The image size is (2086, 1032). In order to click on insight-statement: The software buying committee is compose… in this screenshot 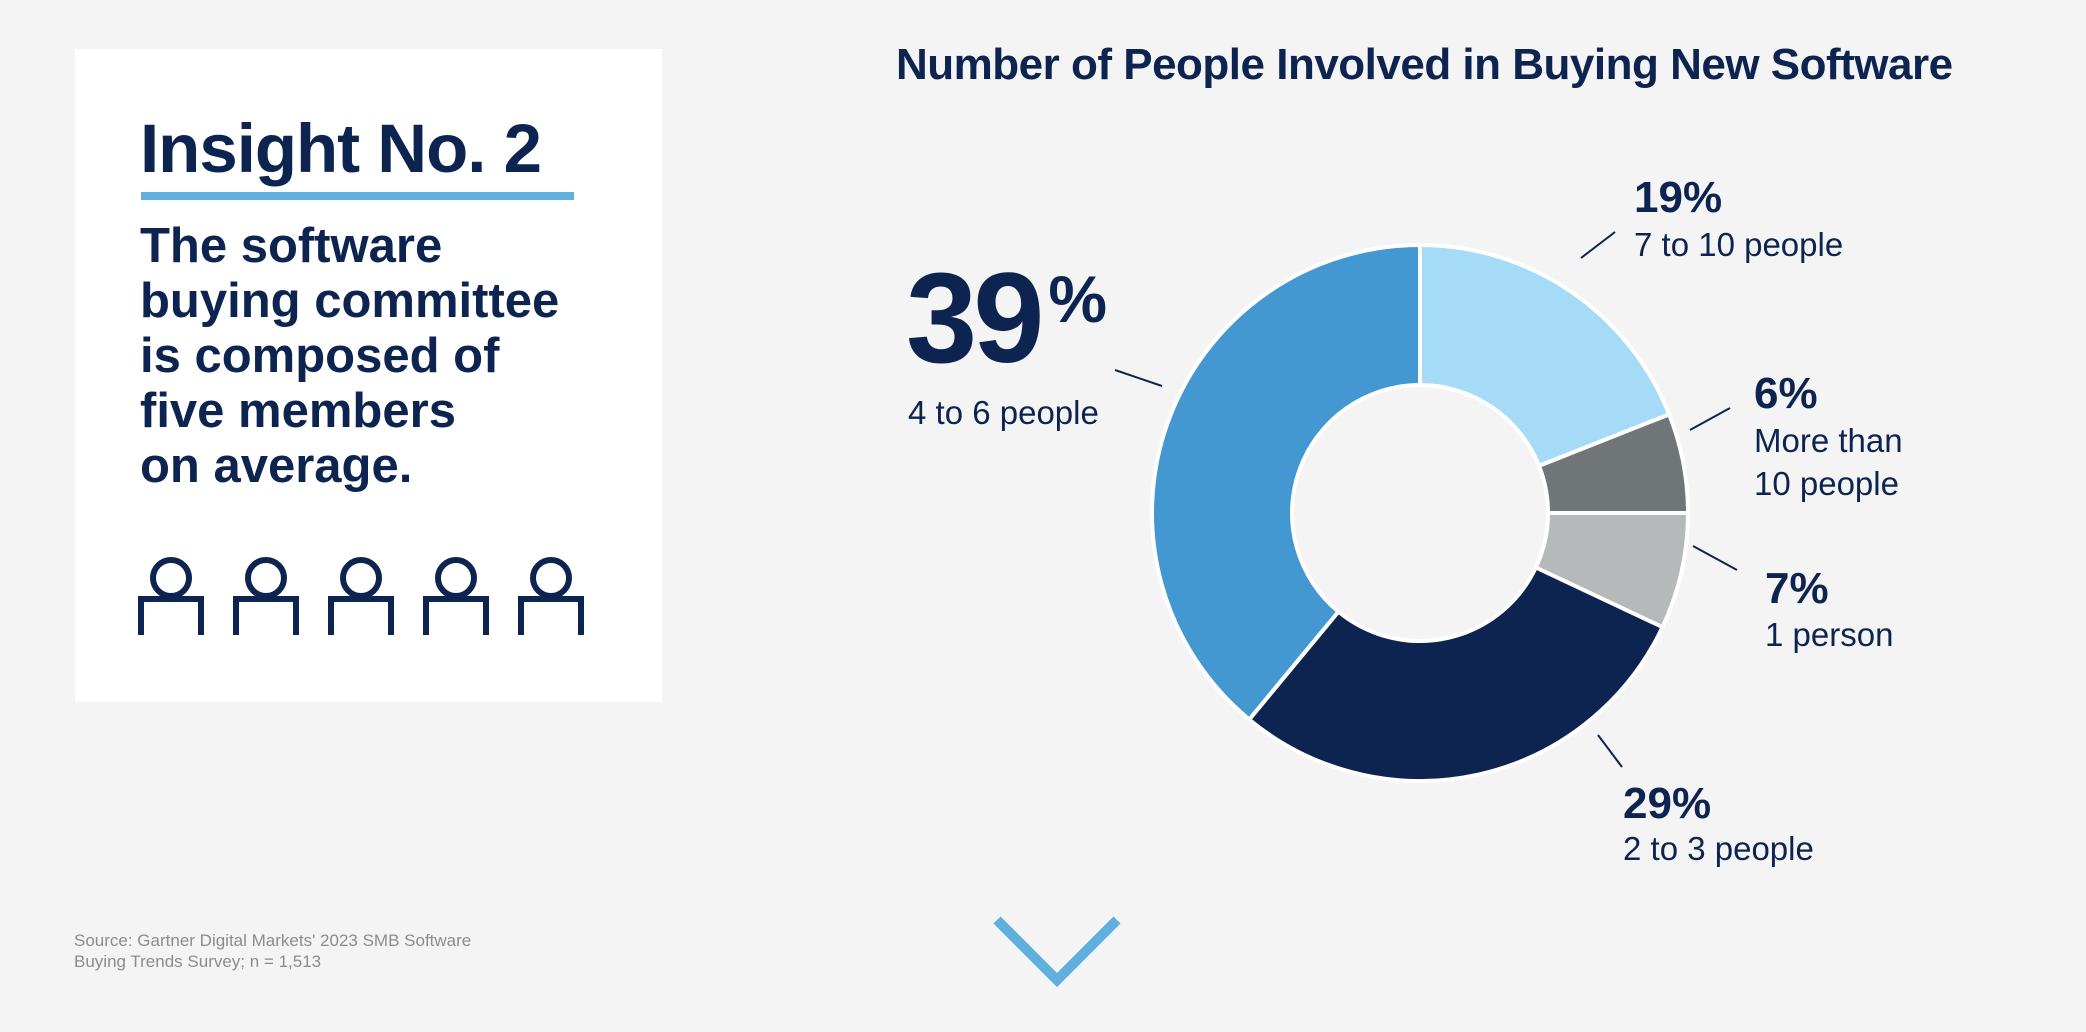, I will do `click(390, 356)`.